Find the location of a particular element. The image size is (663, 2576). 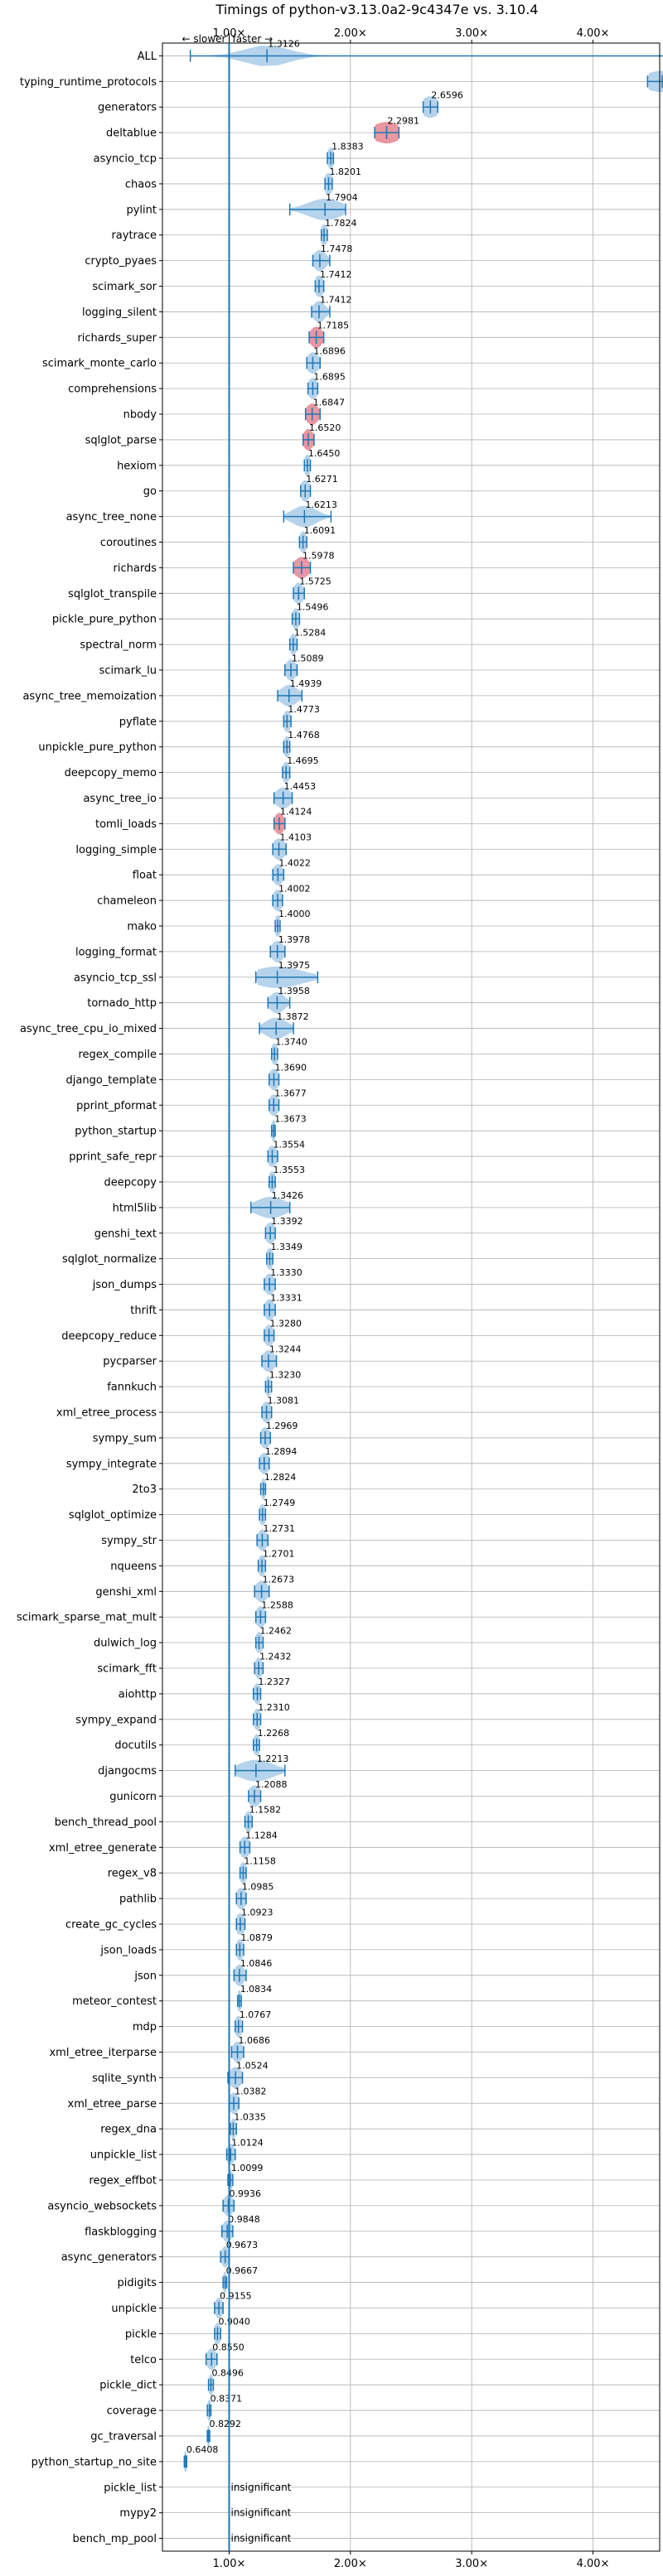

benchmark-label: xml_etree_iterparse is located at coordinates (103, 2053).